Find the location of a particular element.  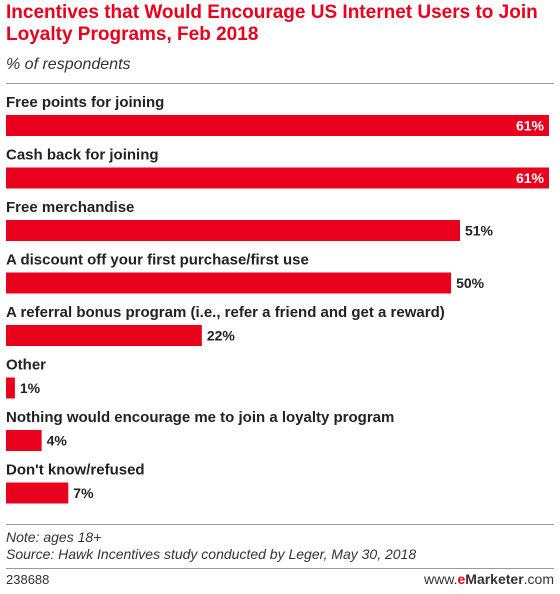

category-label: Cash back for joining is located at coordinates (82, 155).